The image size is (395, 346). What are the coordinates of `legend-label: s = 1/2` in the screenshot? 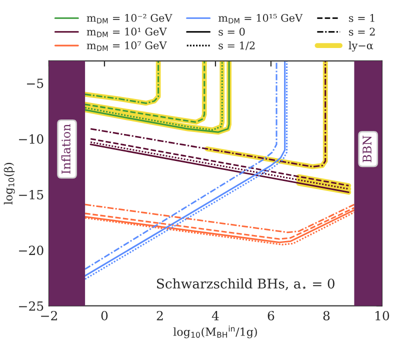 It's located at (236, 45).